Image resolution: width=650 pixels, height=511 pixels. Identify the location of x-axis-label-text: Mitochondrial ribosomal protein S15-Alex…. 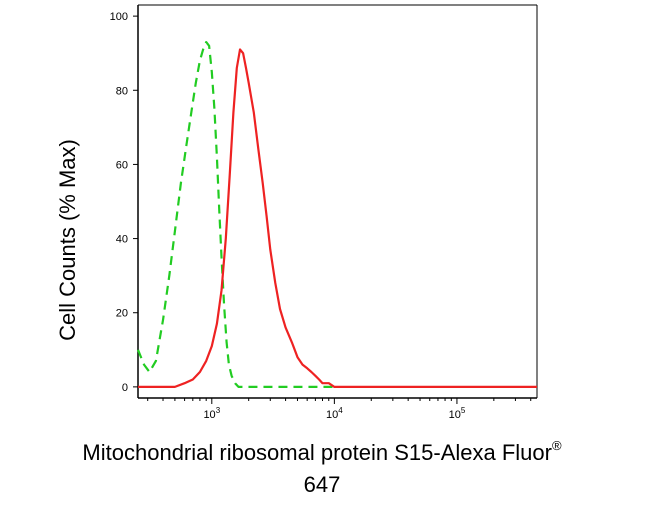
(317, 452).